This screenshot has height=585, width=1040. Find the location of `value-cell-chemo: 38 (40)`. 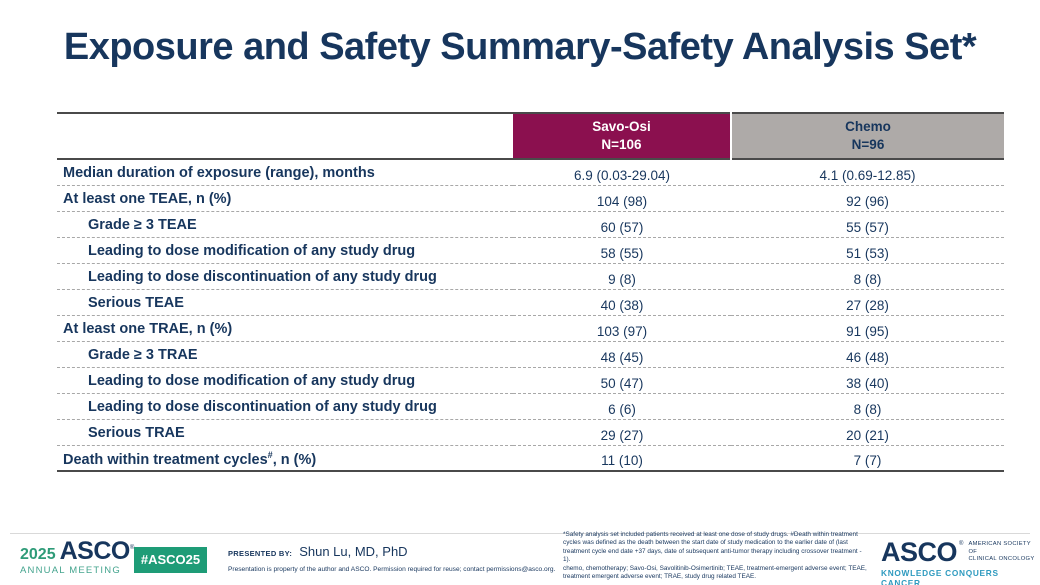

value-cell-chemo: 38 (40) is located at coordinates (867, 383).